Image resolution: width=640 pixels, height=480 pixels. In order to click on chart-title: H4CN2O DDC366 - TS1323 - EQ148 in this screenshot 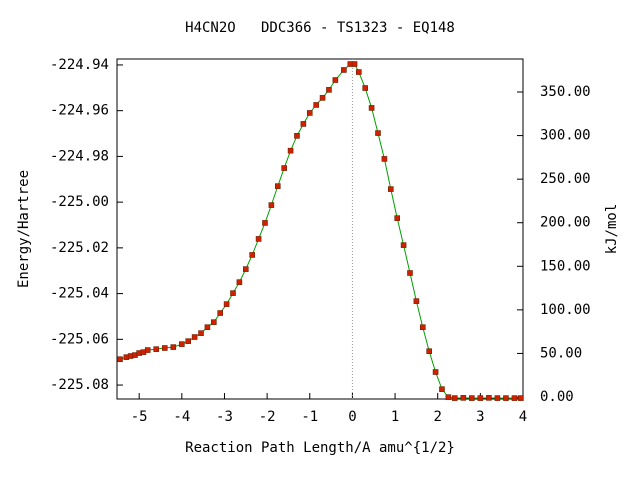, I will do `click(320, 28)`.